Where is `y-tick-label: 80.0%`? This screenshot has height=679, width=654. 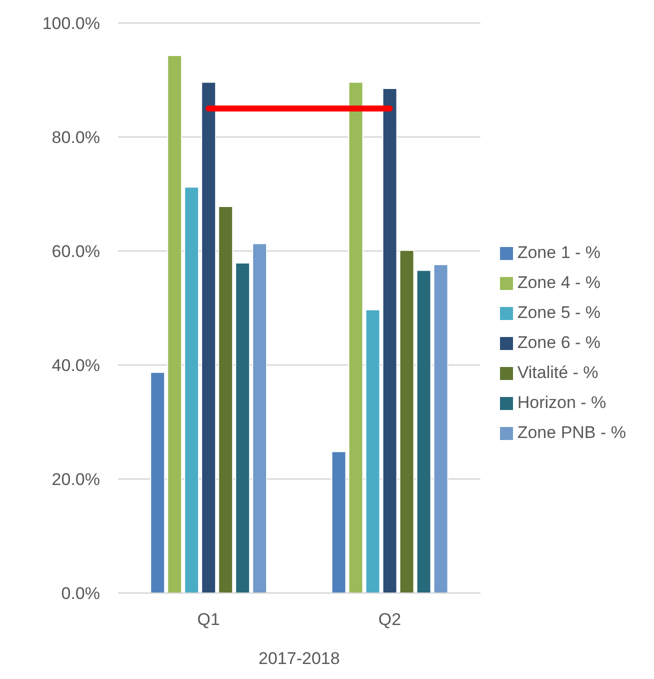 y-tick-label: 80.0% is located at coordinates (76, 138).